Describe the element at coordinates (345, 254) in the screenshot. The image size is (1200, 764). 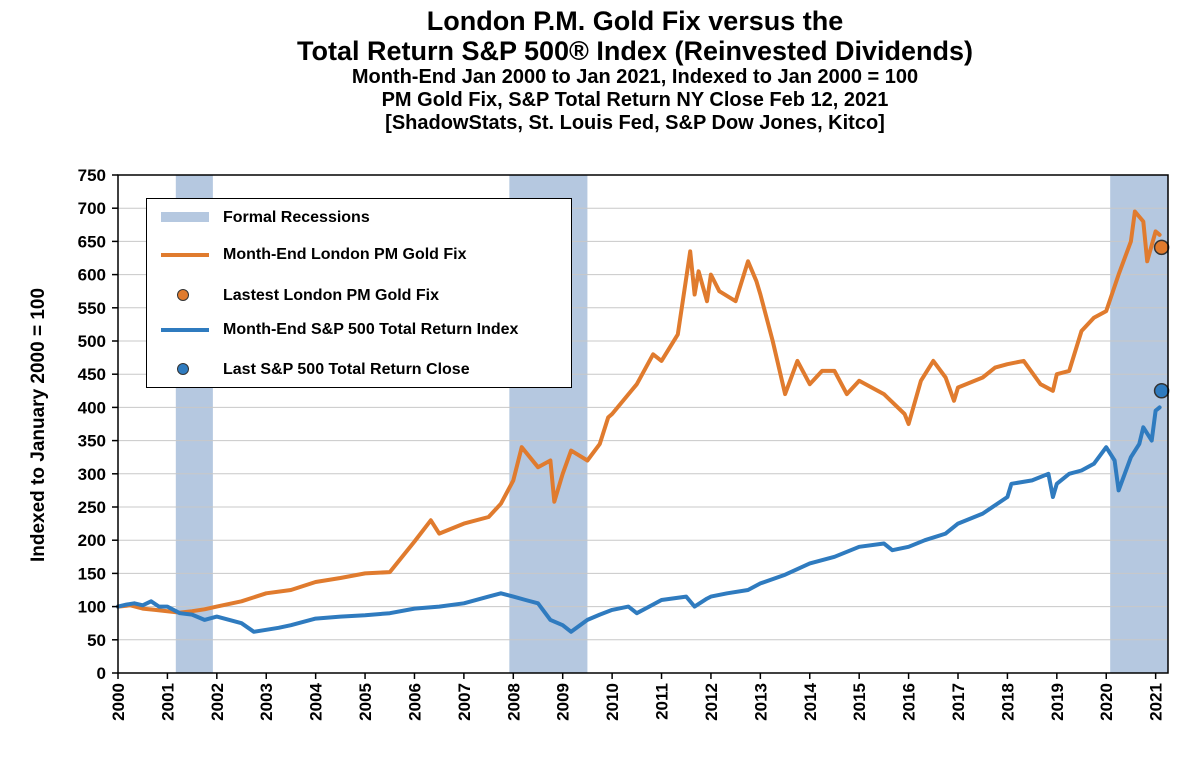
I see `legend-label-gold-line: Month-End London PM Gold Fix` at that location.